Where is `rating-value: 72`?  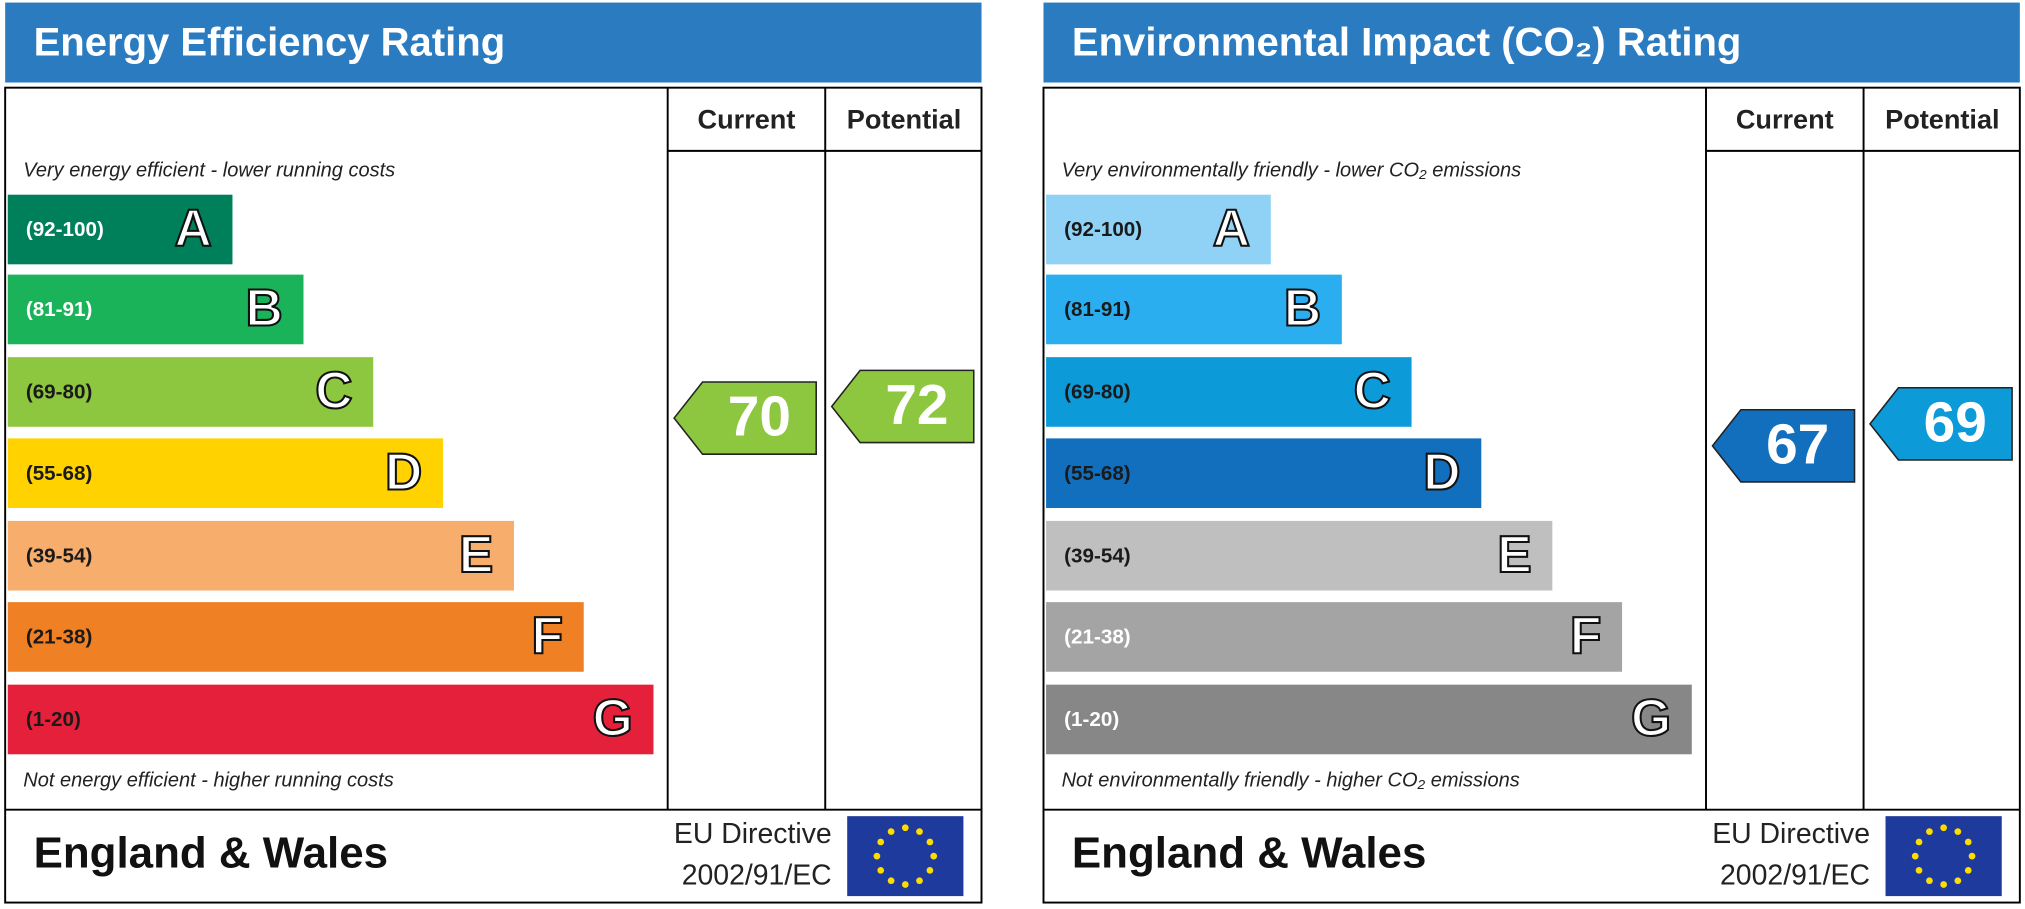 rating-value: 72 is located at coordinates (916, 405).